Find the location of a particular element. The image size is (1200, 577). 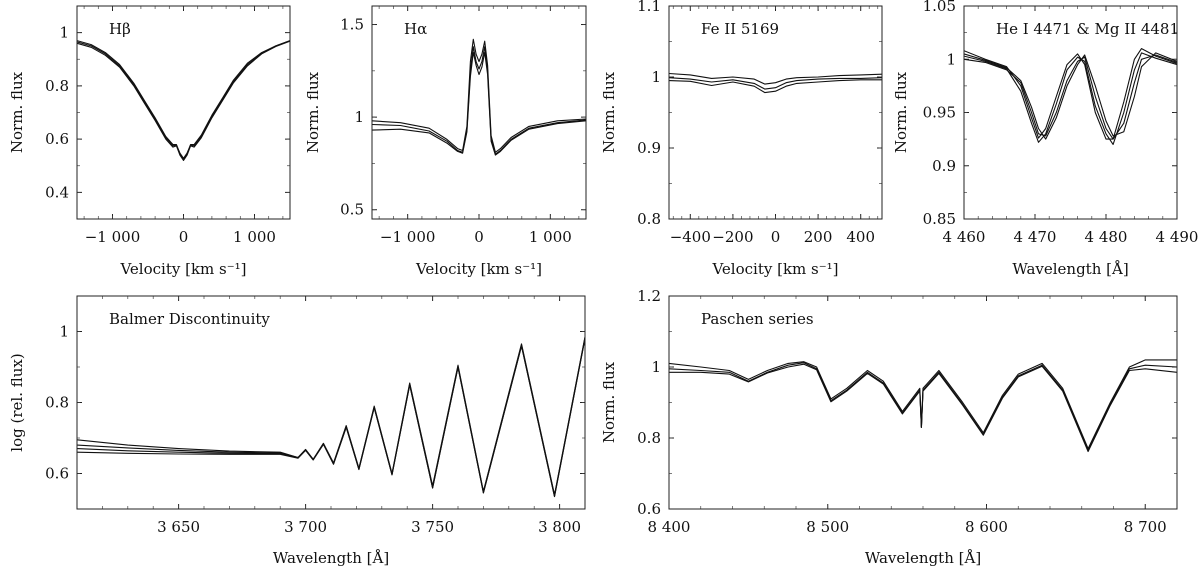

plot-frame-hbeta is located at coordinates (183, 112).